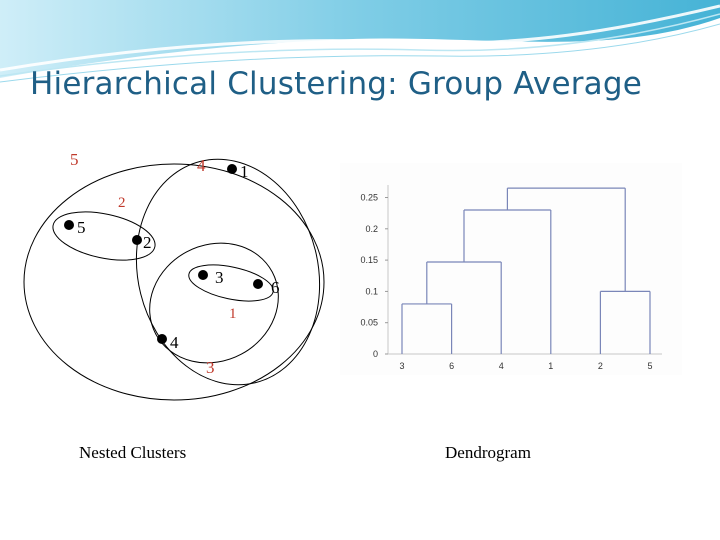 The image size is (720, 540). Describe the element at coordinates (371, 291) in the screenshot. I see `dendrogram-ytick-label: 0.1` at that location.